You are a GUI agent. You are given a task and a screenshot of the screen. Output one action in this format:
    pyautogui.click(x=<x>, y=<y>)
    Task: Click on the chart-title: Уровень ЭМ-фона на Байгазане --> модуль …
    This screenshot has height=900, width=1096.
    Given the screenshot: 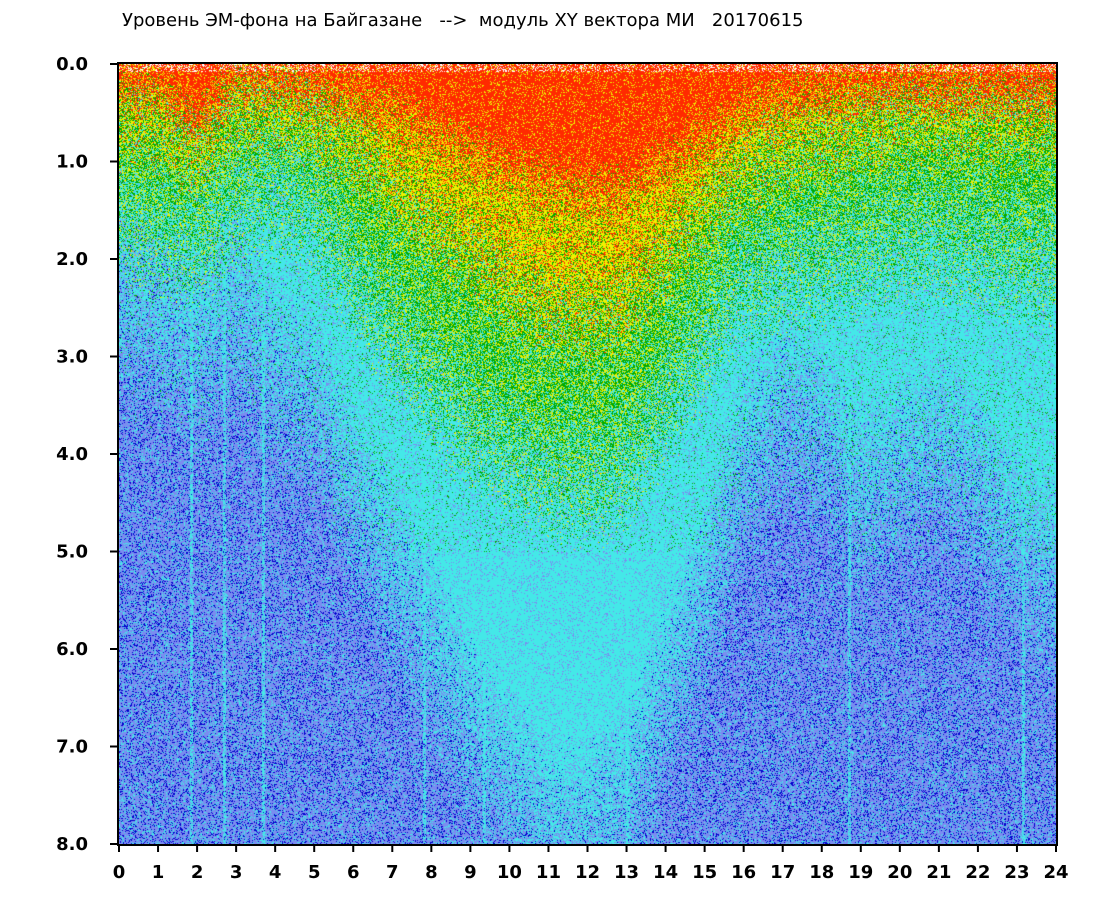 What is the action you would take?
    pyautogui.click(x=463, y=20)
    